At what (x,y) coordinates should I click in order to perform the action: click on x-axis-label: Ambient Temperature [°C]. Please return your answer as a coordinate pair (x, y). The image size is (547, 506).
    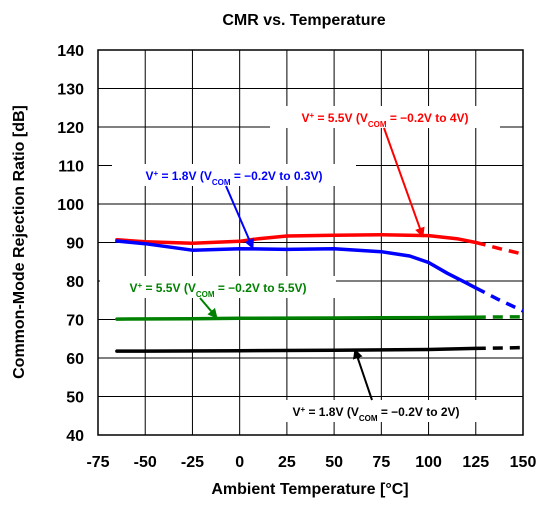
    Looking at the image, I should click on (309, 489).